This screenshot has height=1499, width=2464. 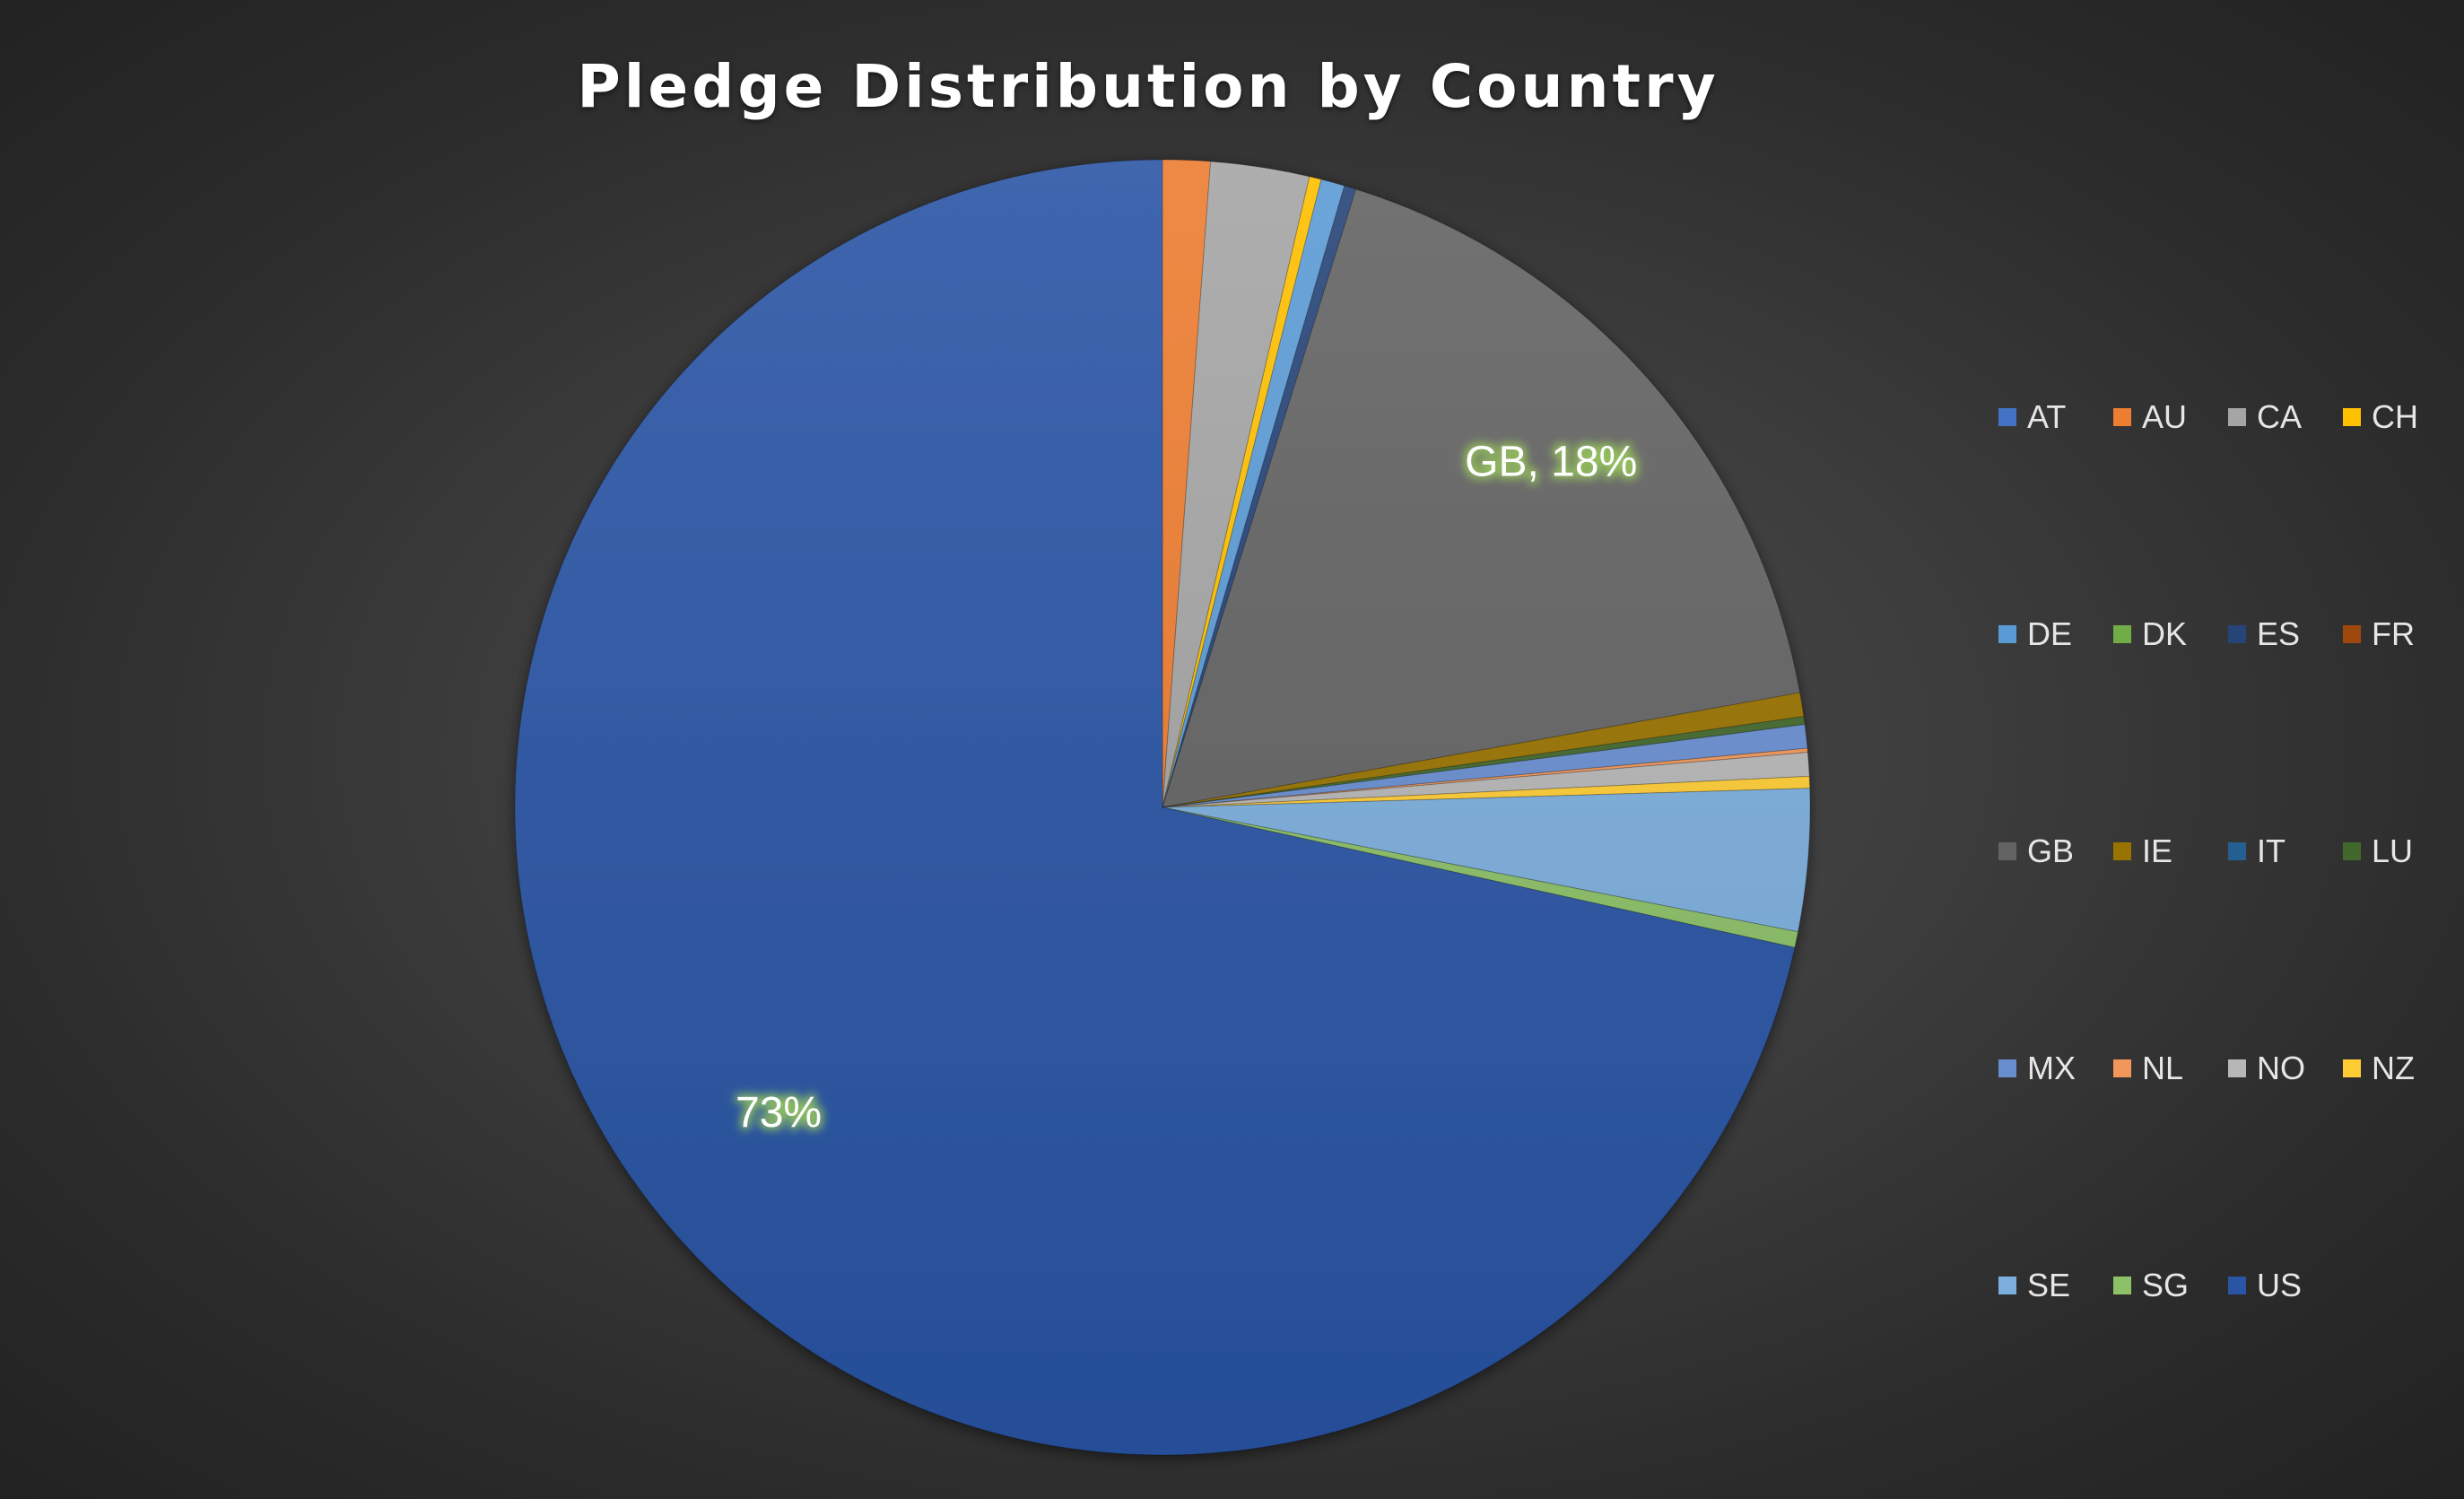 I want to click on legend-label: GB, so click(x=2051, y=851).